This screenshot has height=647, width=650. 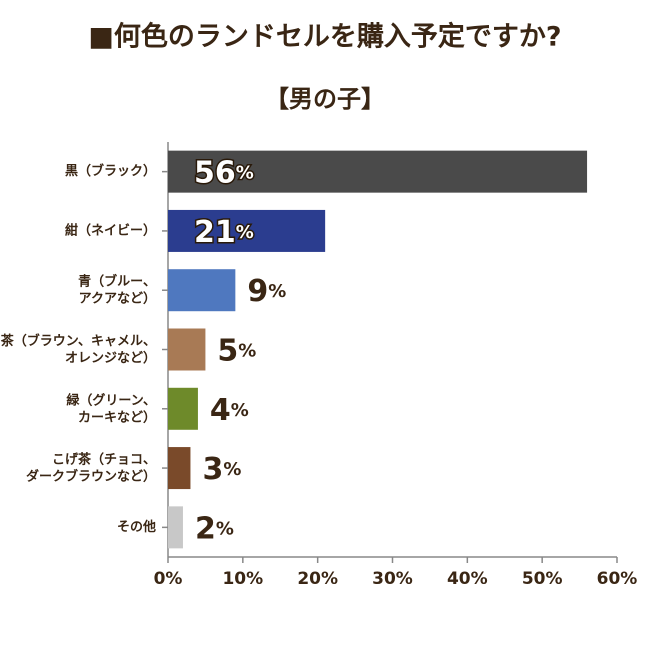 What do you see at coordinates (325, 99) in the screenshot?
I see `chart-subtitle: 【男の子】` at bounding box center [325, 99].